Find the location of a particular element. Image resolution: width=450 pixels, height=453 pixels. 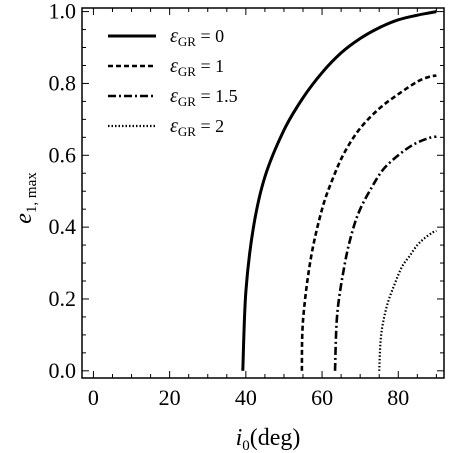

x-tick-label: 0 is located at coordinates (93, 397).